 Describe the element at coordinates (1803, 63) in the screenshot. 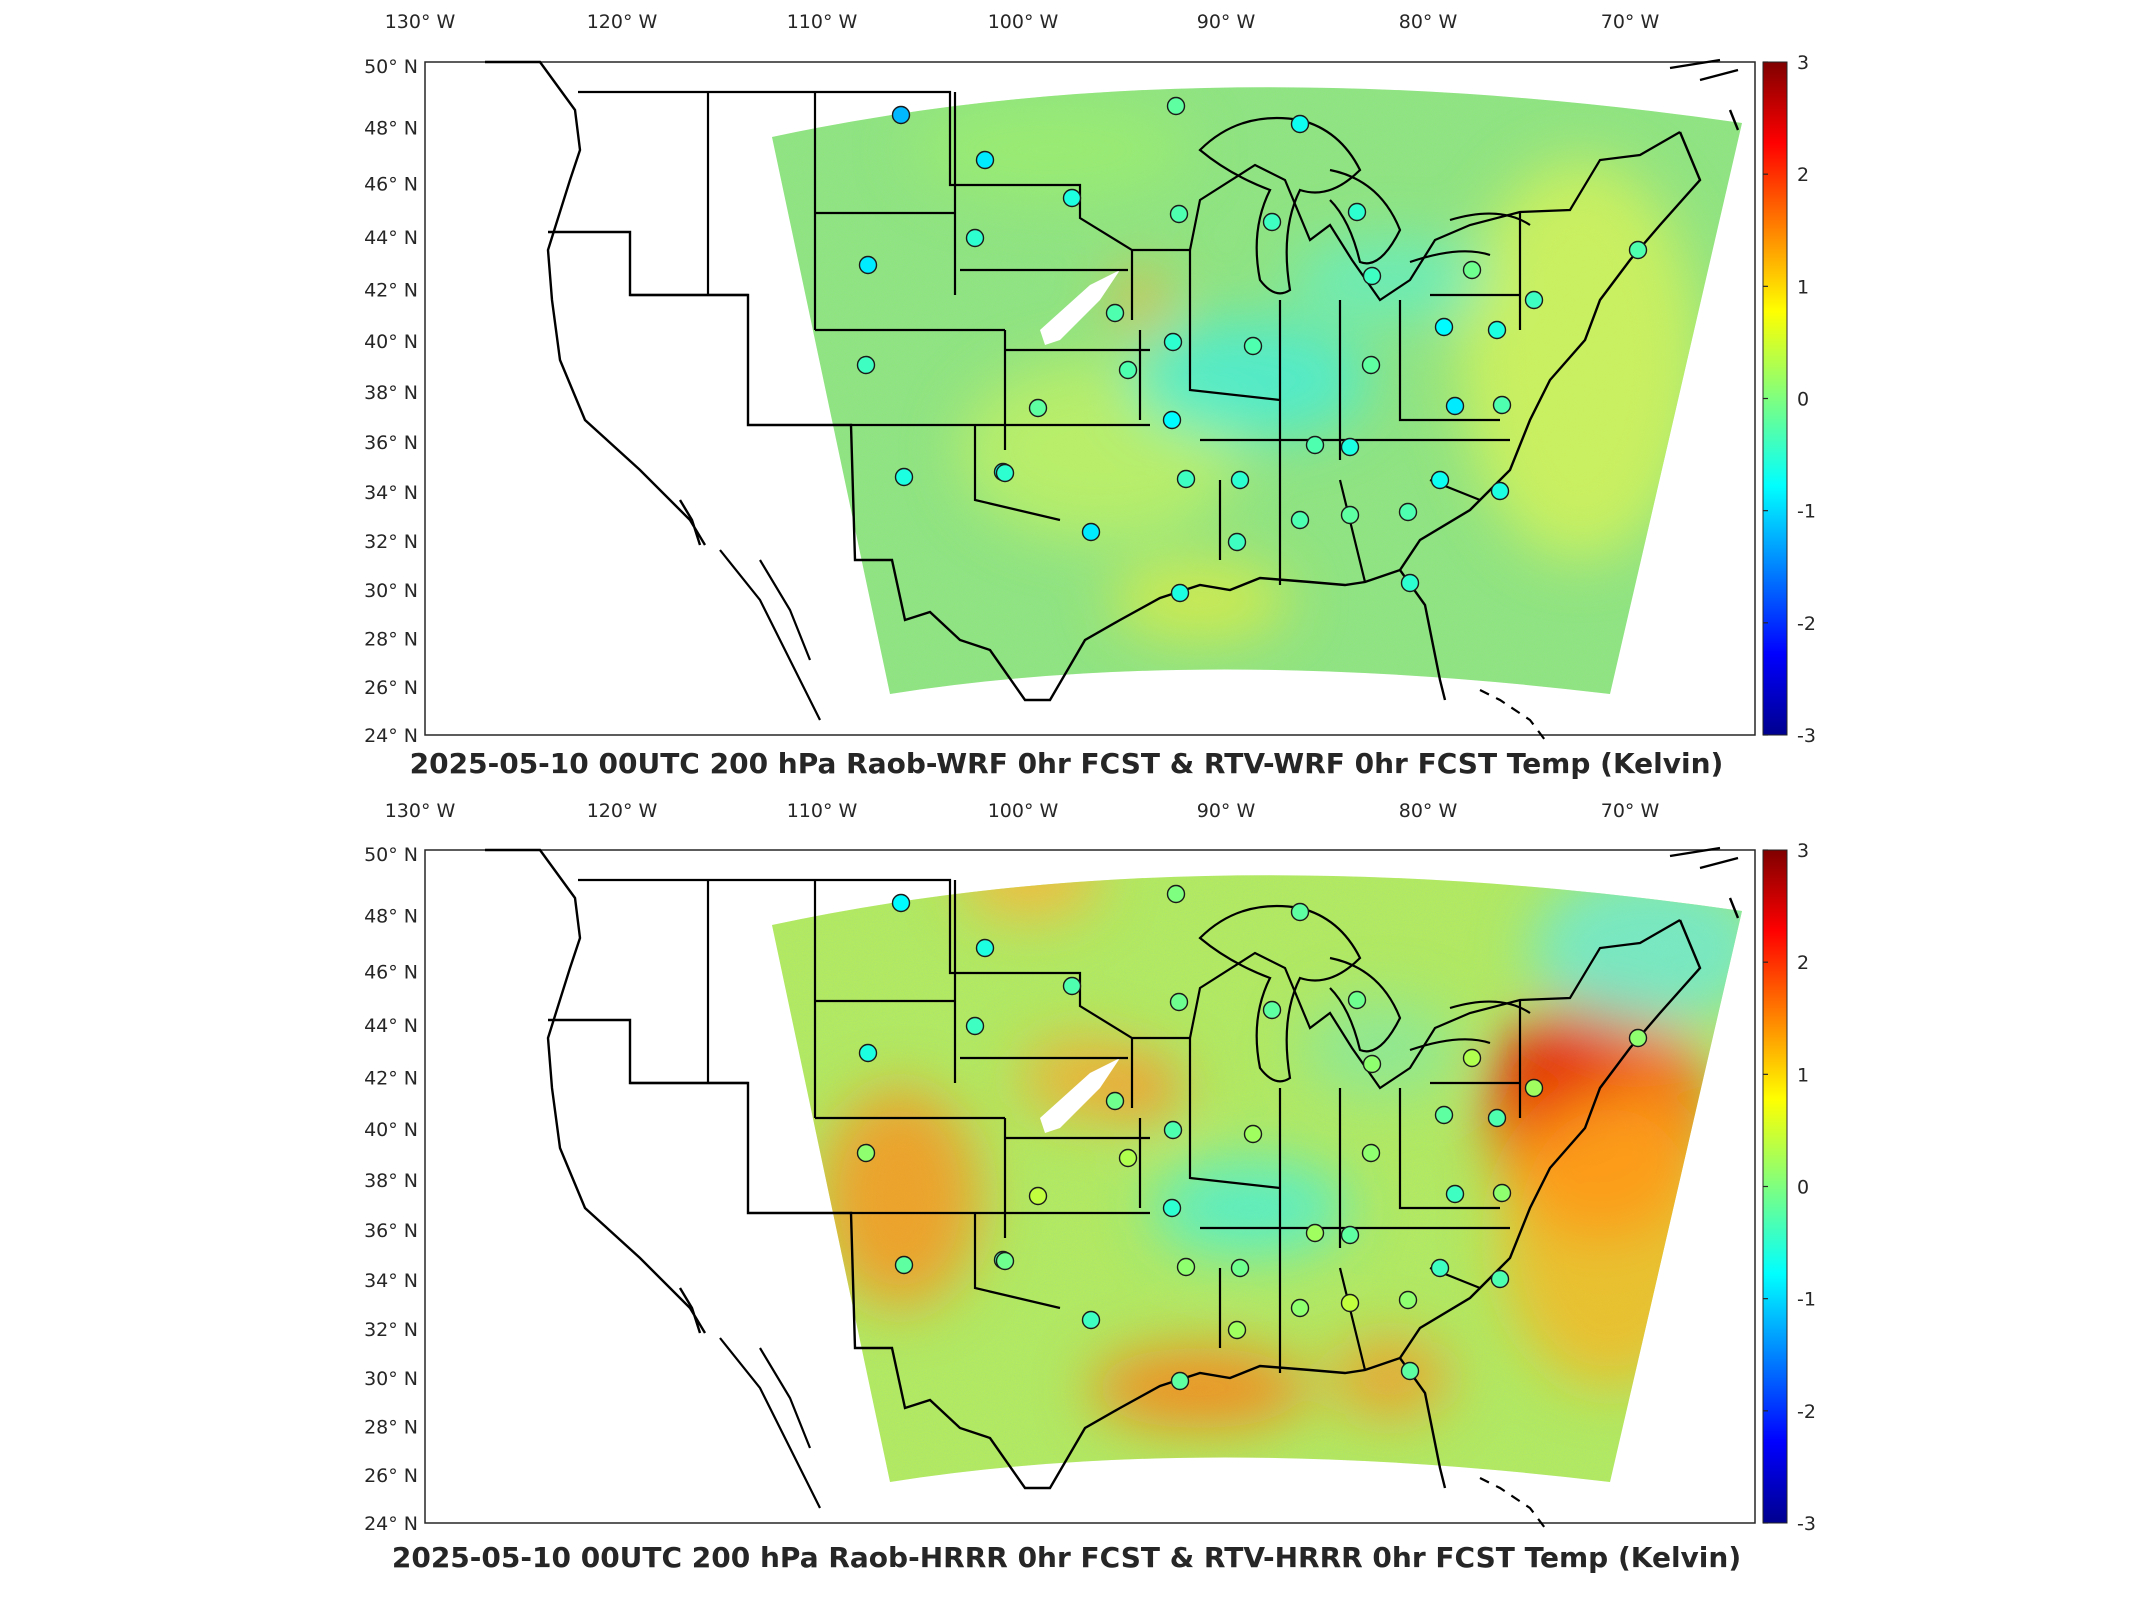

I see `colorbar-tick-label: 3` at that location.